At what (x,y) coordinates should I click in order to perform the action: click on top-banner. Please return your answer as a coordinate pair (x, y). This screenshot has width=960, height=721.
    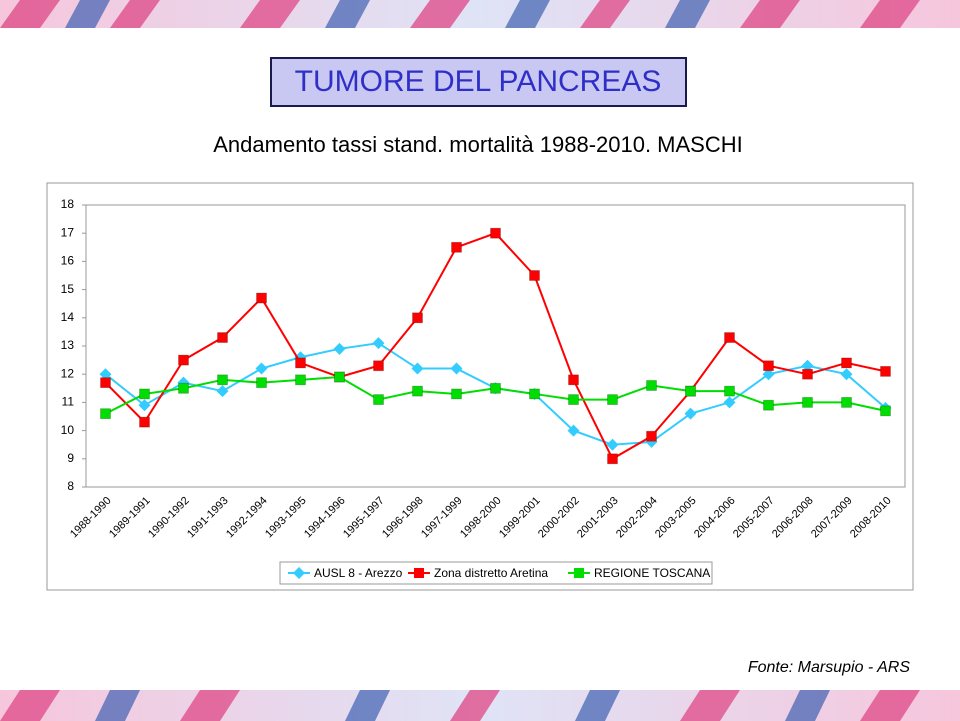
    Looking at the image, I should click on (480, 14).